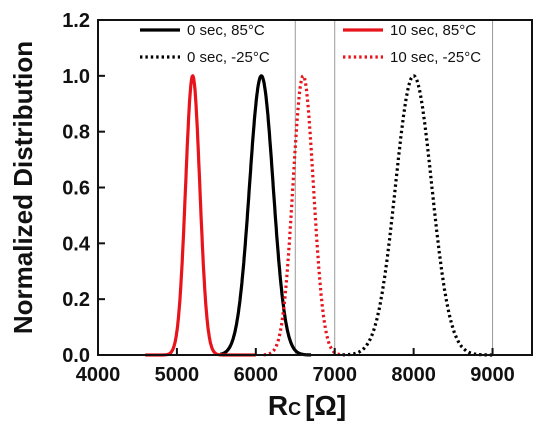  I want to click on legend-label-4: 10 sec, -25°C, so click(435, 57).